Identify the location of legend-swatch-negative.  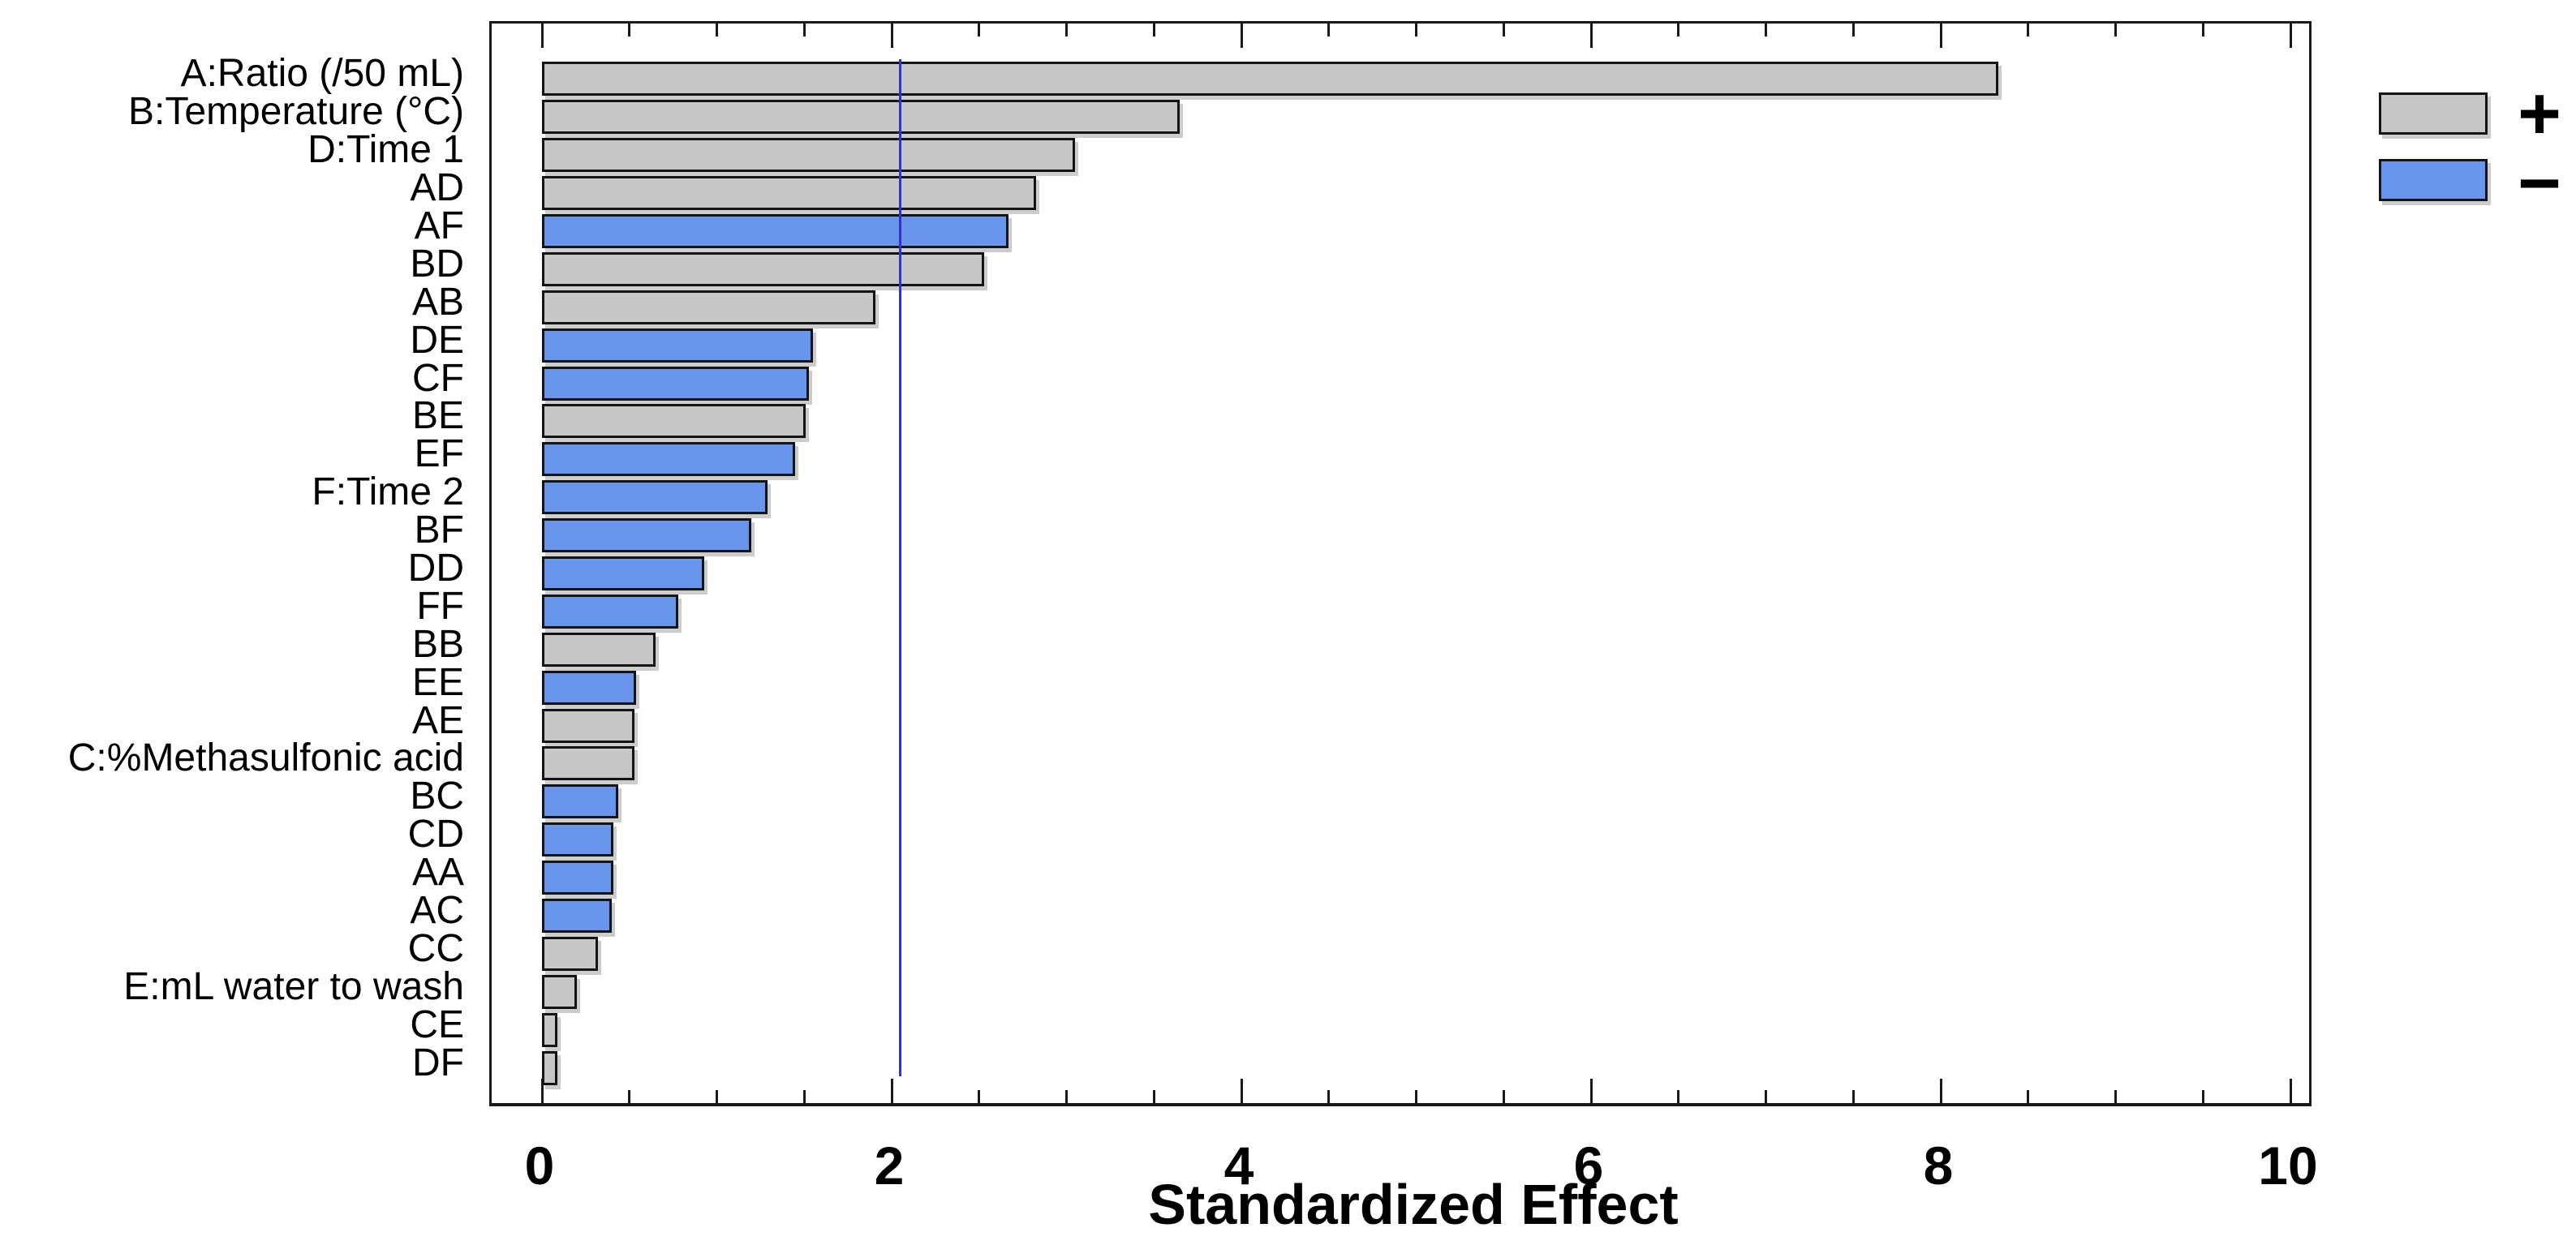
(2433, 180).